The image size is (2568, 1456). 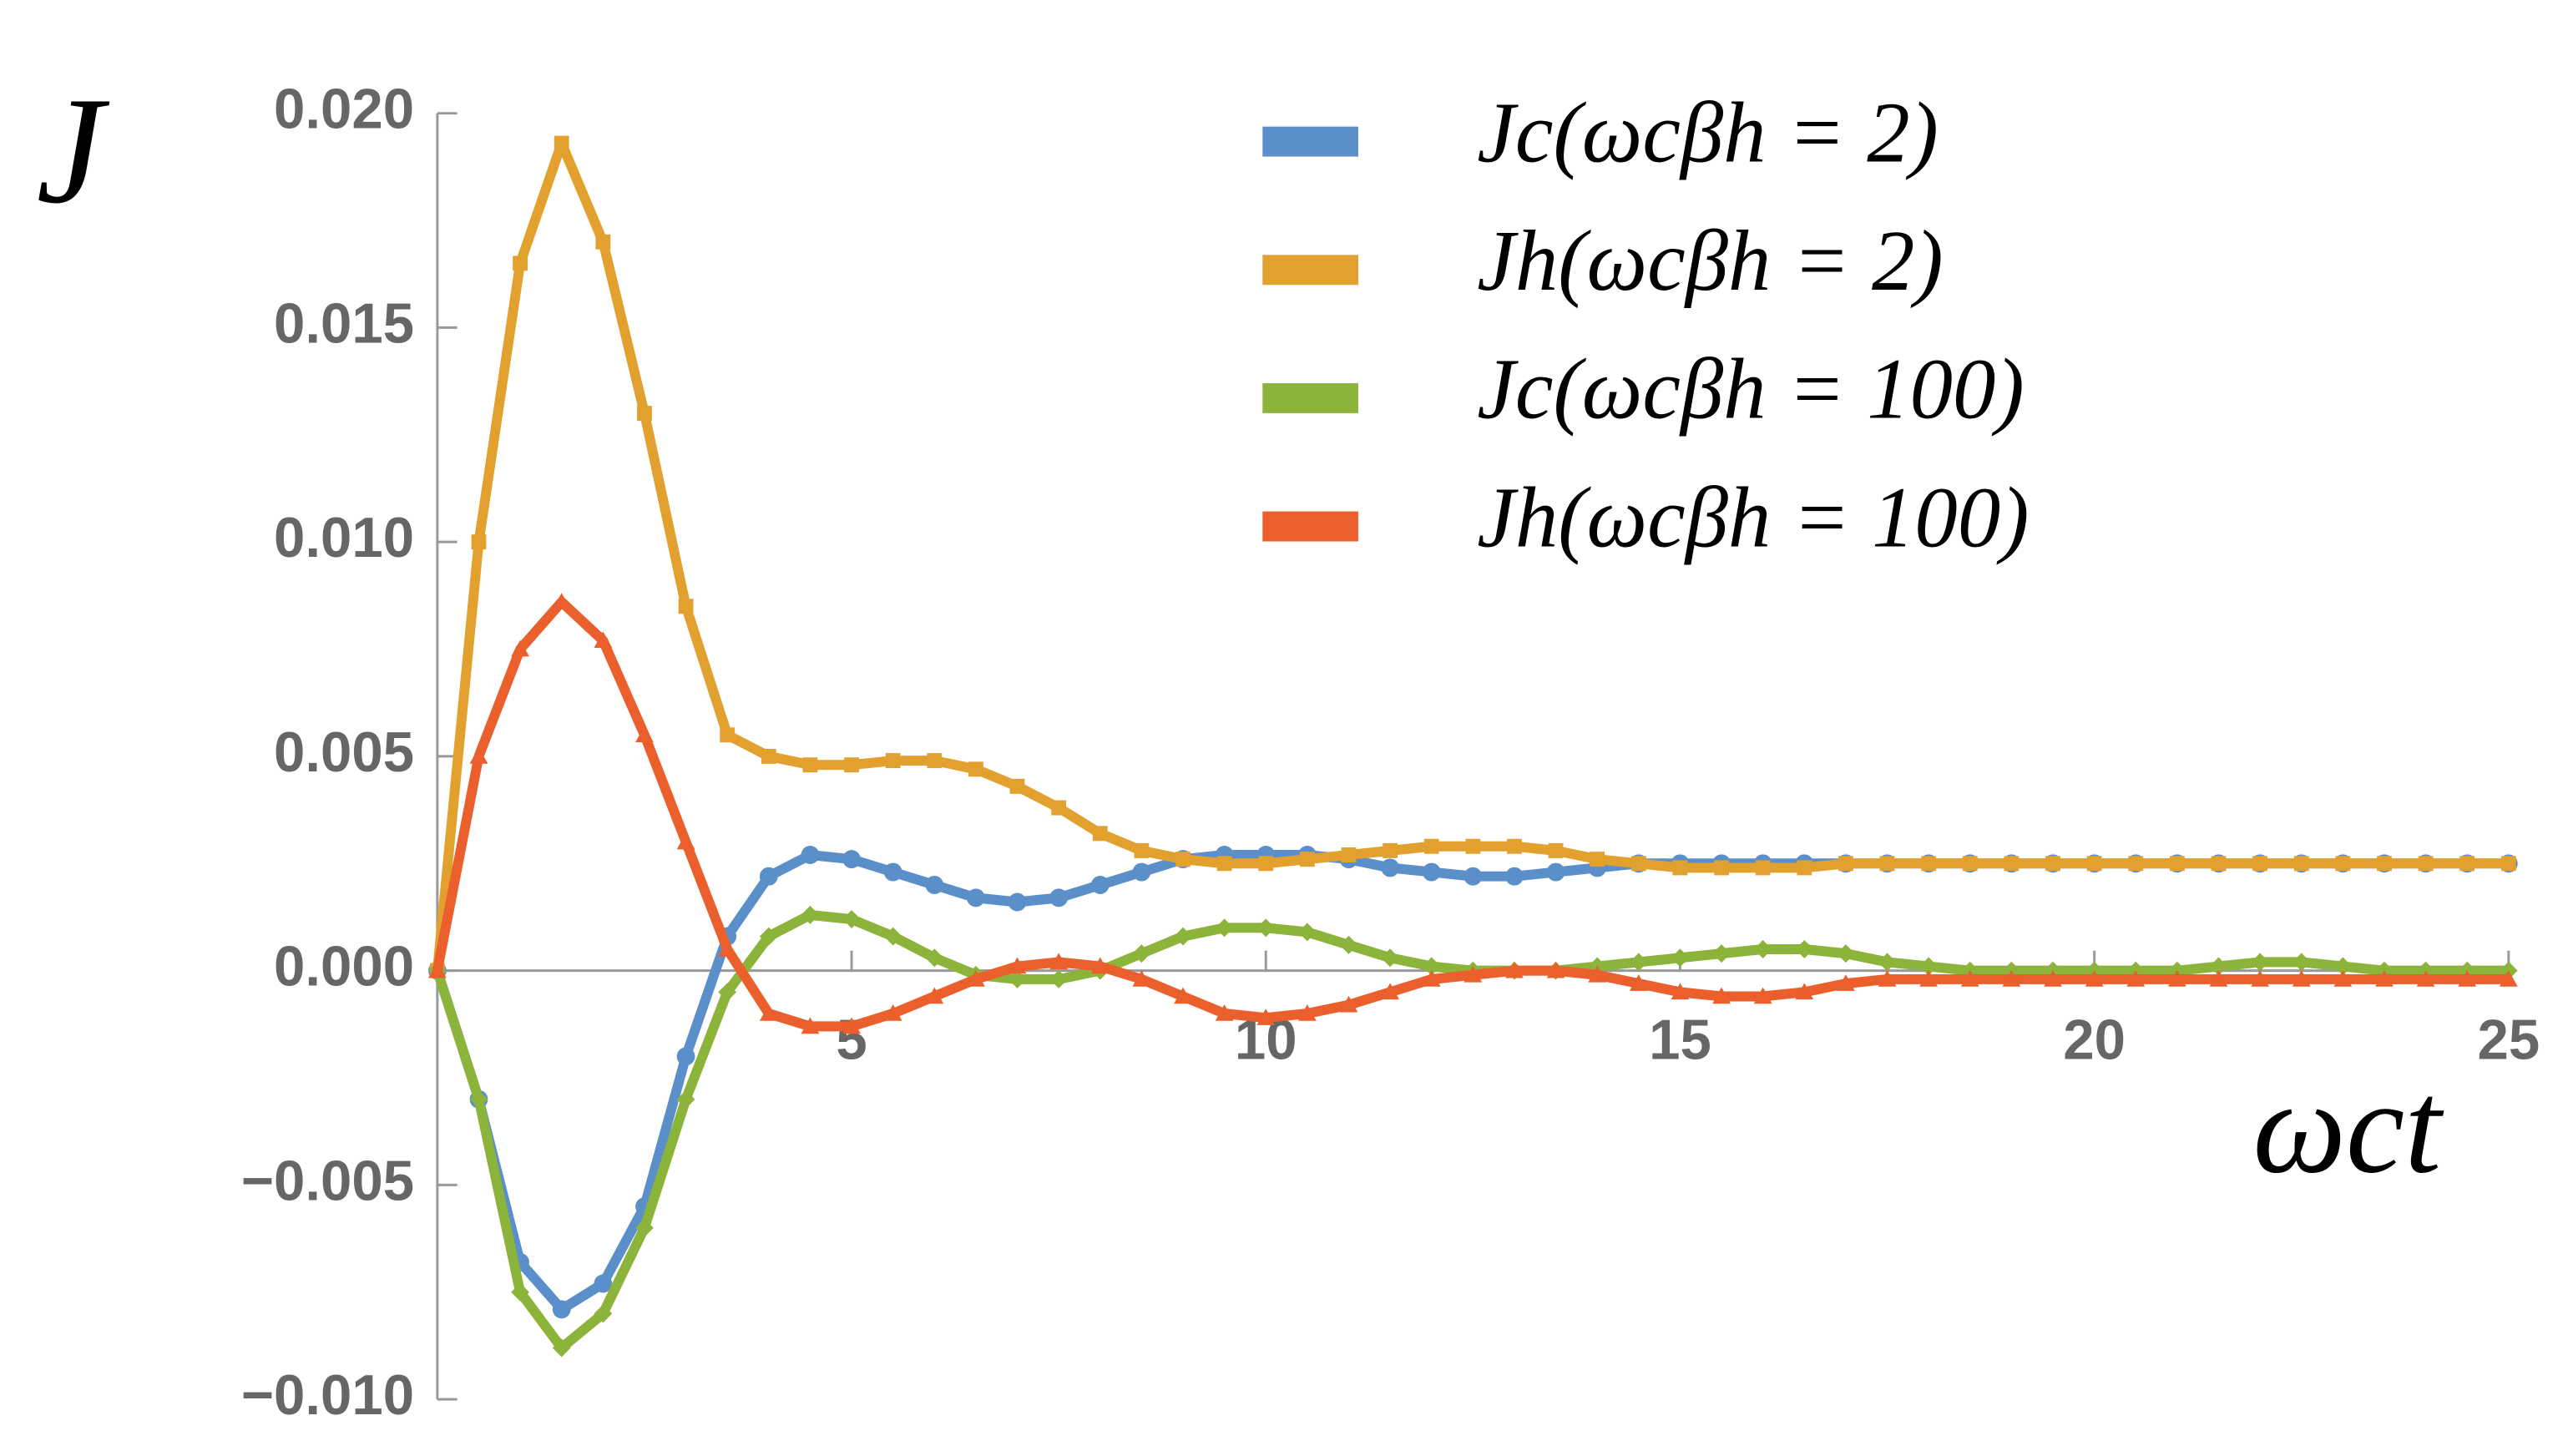 What do you see at coordinates (344, 323) in the screenshot?
I see `y-tick-label: 0.015` at bounding box center [344, 323].